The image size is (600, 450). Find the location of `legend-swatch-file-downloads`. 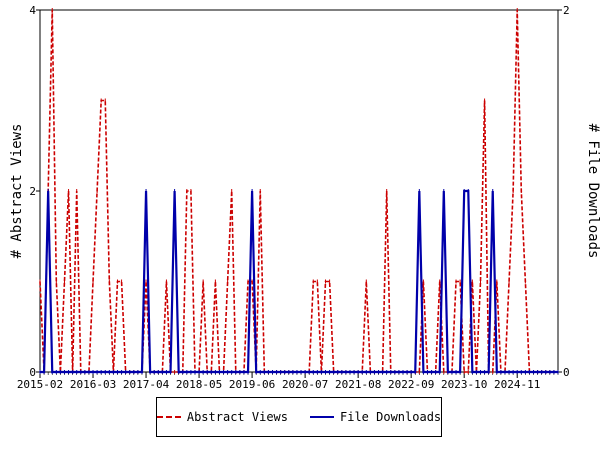

legend-swatch-file-downloads is located at coordinates (322, 417).